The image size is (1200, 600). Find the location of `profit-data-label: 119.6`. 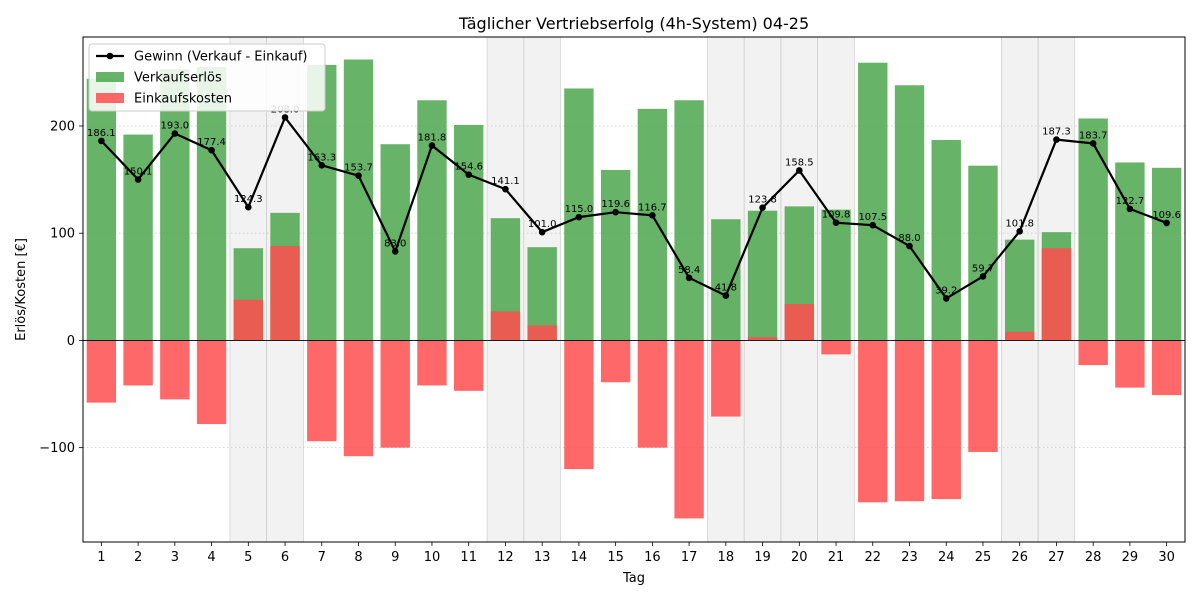

profit-data-label: 119.6 is located at coordinates (615, 204).